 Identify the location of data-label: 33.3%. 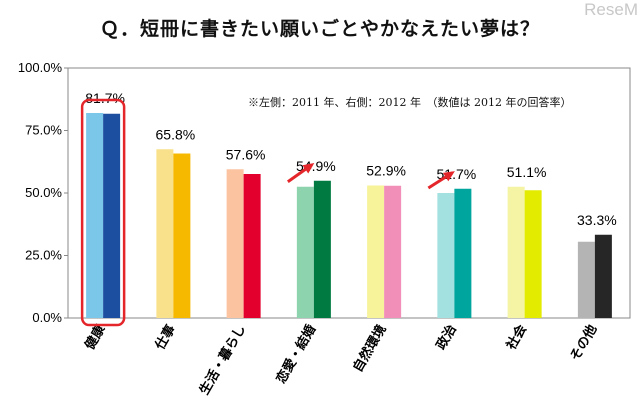
(597, 220).